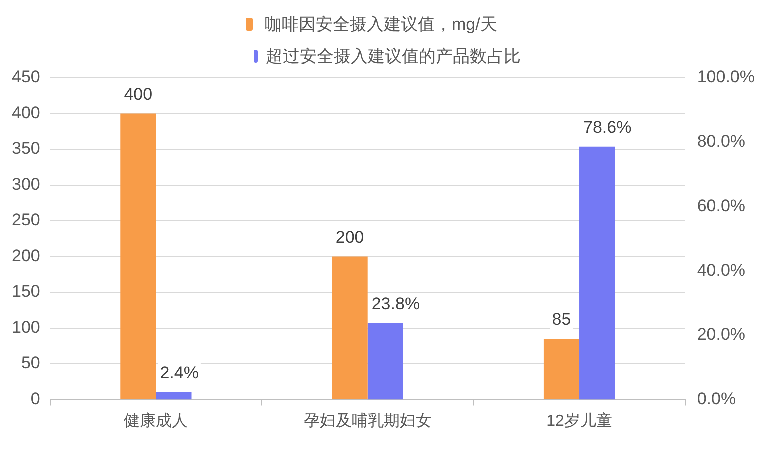 The width and height of the screenshot is (771, 449). I want to click on y-tick-label: 350, so click(26, 148).